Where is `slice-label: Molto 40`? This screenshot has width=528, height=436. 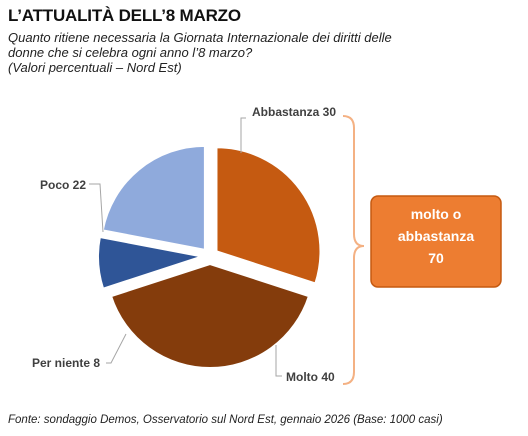
slice-label: Molto 40 is located at coordinates (310, 377).